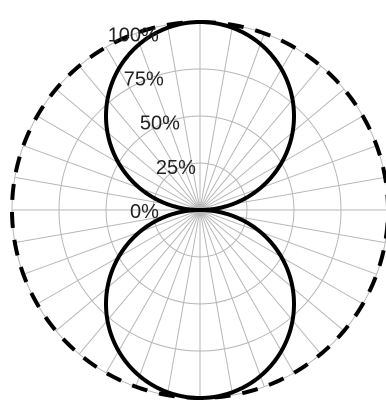  Describe the element at coordinates (160, 124) in the screenshot. I see `radial-tick-label-50: 50%` at that location.